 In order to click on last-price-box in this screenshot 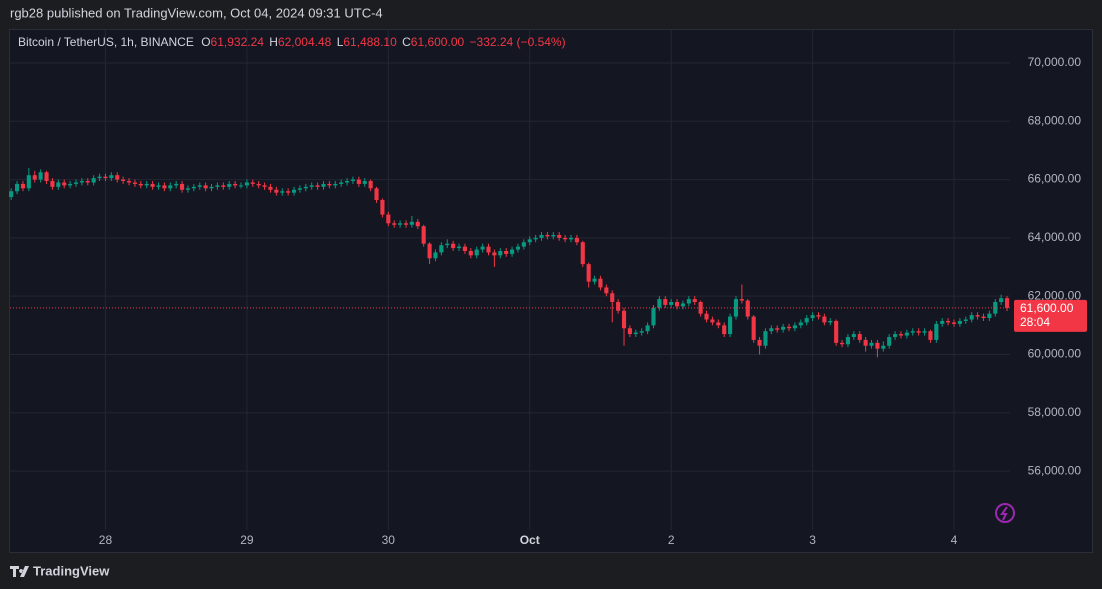, I will do `click(1050, 315)`.